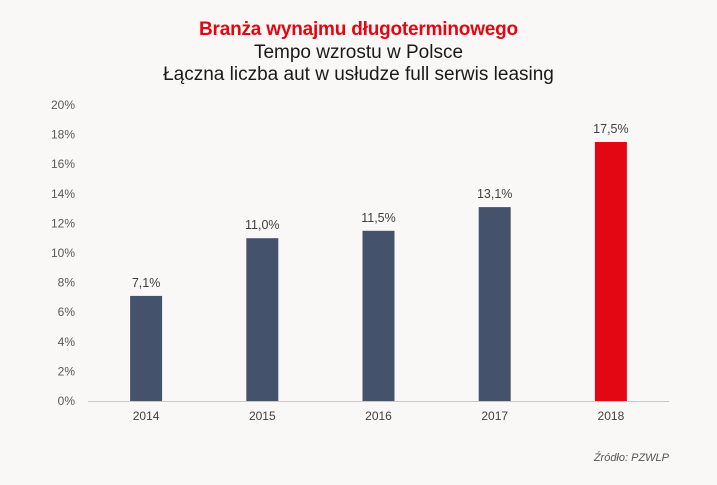  What do you see at coordinates (63, 135) in the screenshot?
I see `y-tick-label: 18%` at bounding box center [63, 135].